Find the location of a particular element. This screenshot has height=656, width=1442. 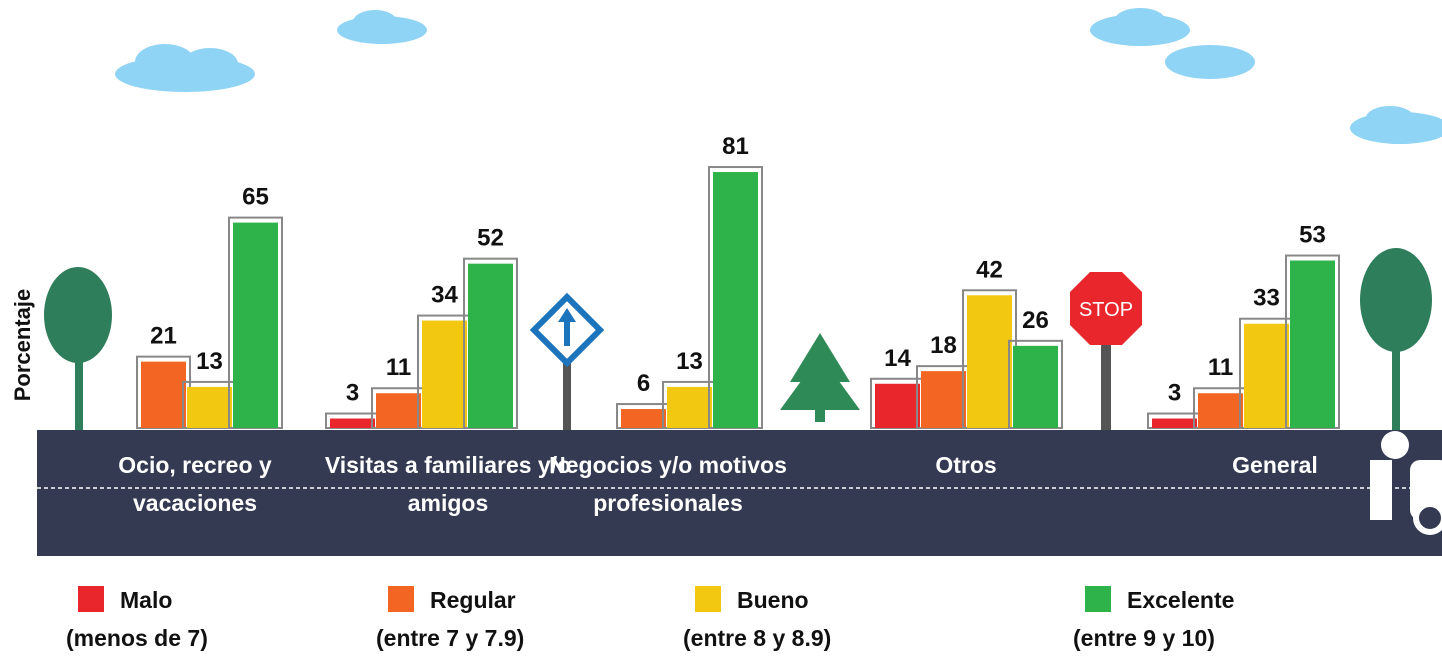

category-label: Negocios y/o motivos profesionales is located at coordinates (668, 484).